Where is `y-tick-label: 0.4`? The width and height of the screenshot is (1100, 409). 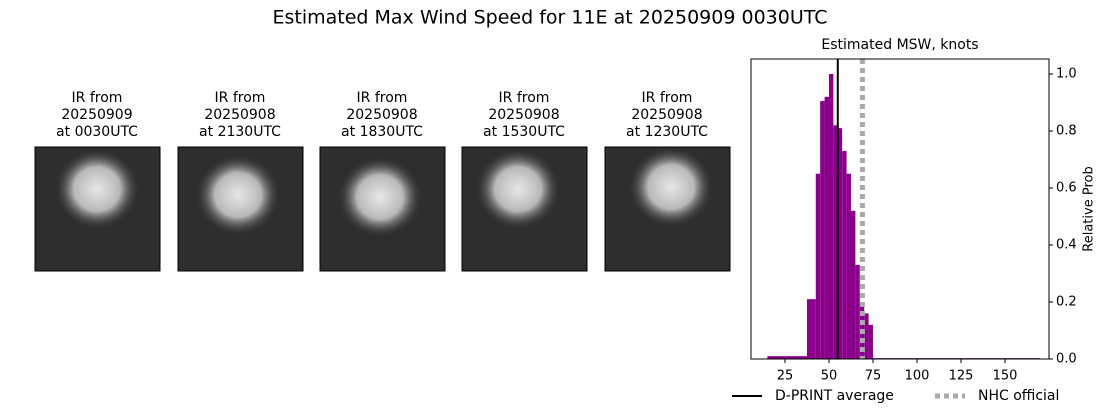 y-tick-label: 0.4 is located at coordinates (1066, 244).